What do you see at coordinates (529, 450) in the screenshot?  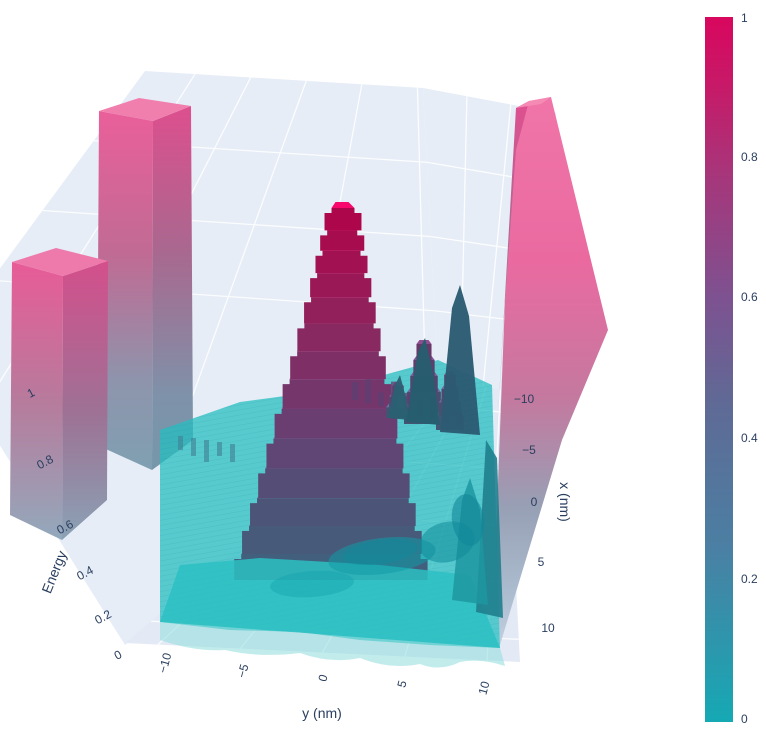 I see `x-axis-tick: −5` at bounding box center [529, 450].